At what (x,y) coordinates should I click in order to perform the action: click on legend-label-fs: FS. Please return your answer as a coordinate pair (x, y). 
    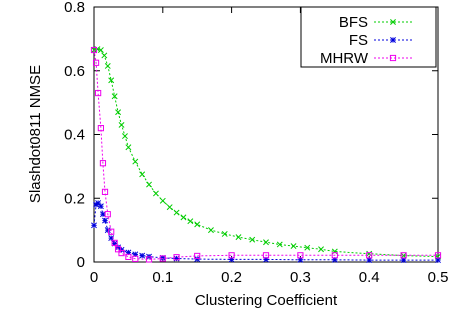
    Looking at the image, I should click on (358, 40).